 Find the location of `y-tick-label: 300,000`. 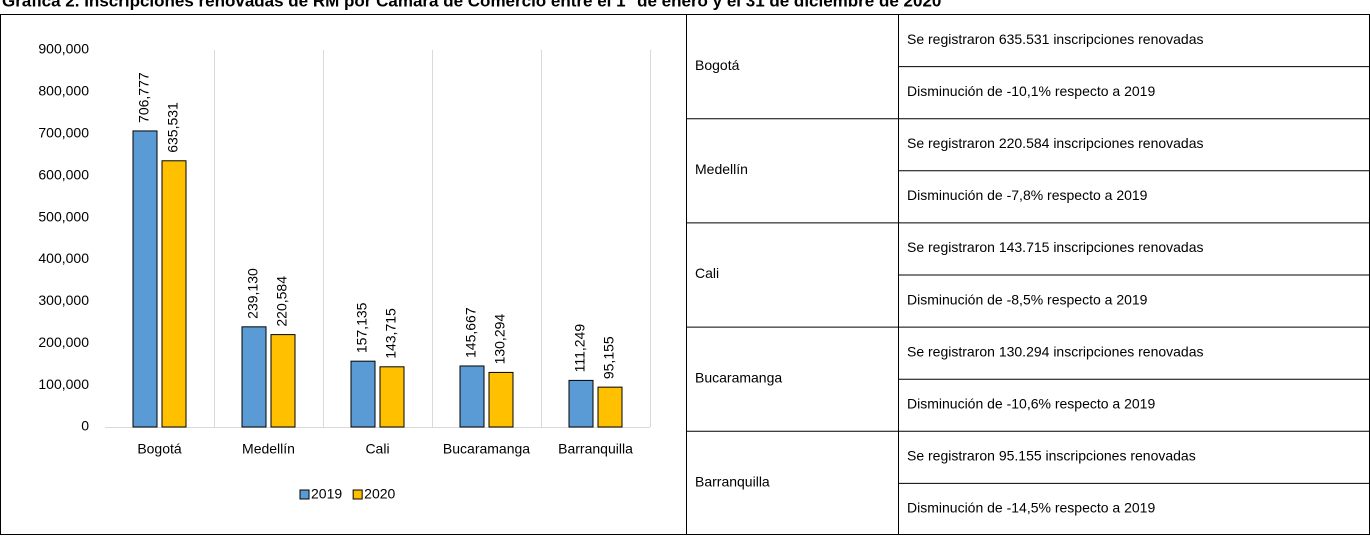

y-tick-label: 300,000 is located at coordinates (63, 300).